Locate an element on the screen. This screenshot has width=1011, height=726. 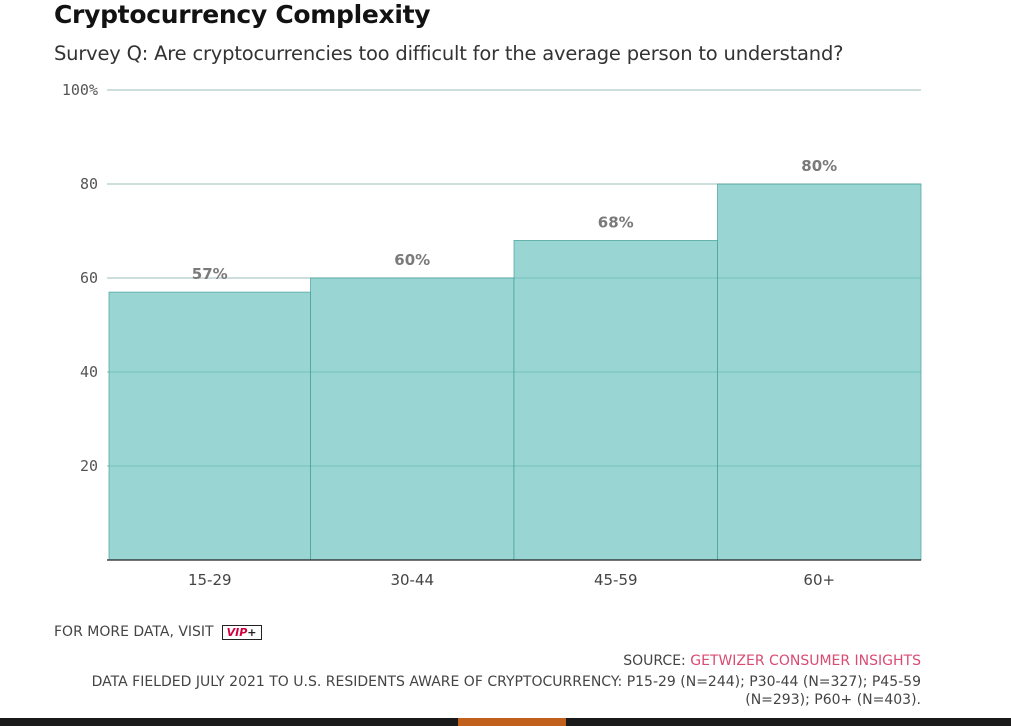
data-label-15-29: 57% is located at coordinates (210, 274).